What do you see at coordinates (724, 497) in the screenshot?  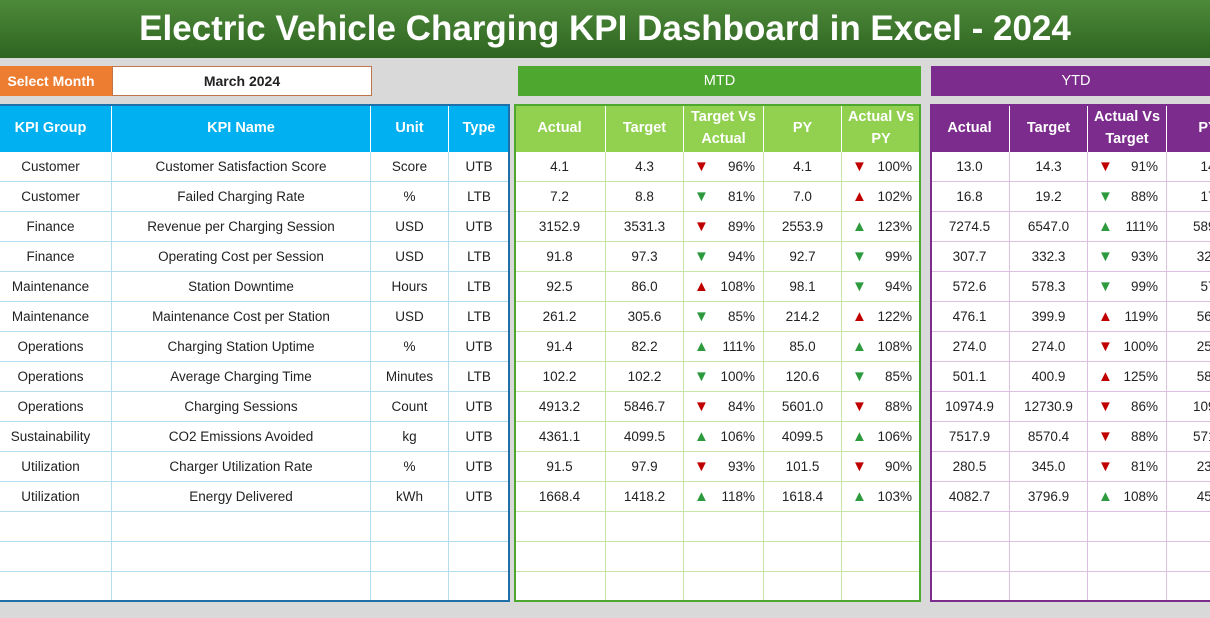 I see `status-cell: ▲ 118%` at bounding box center [724, 497].